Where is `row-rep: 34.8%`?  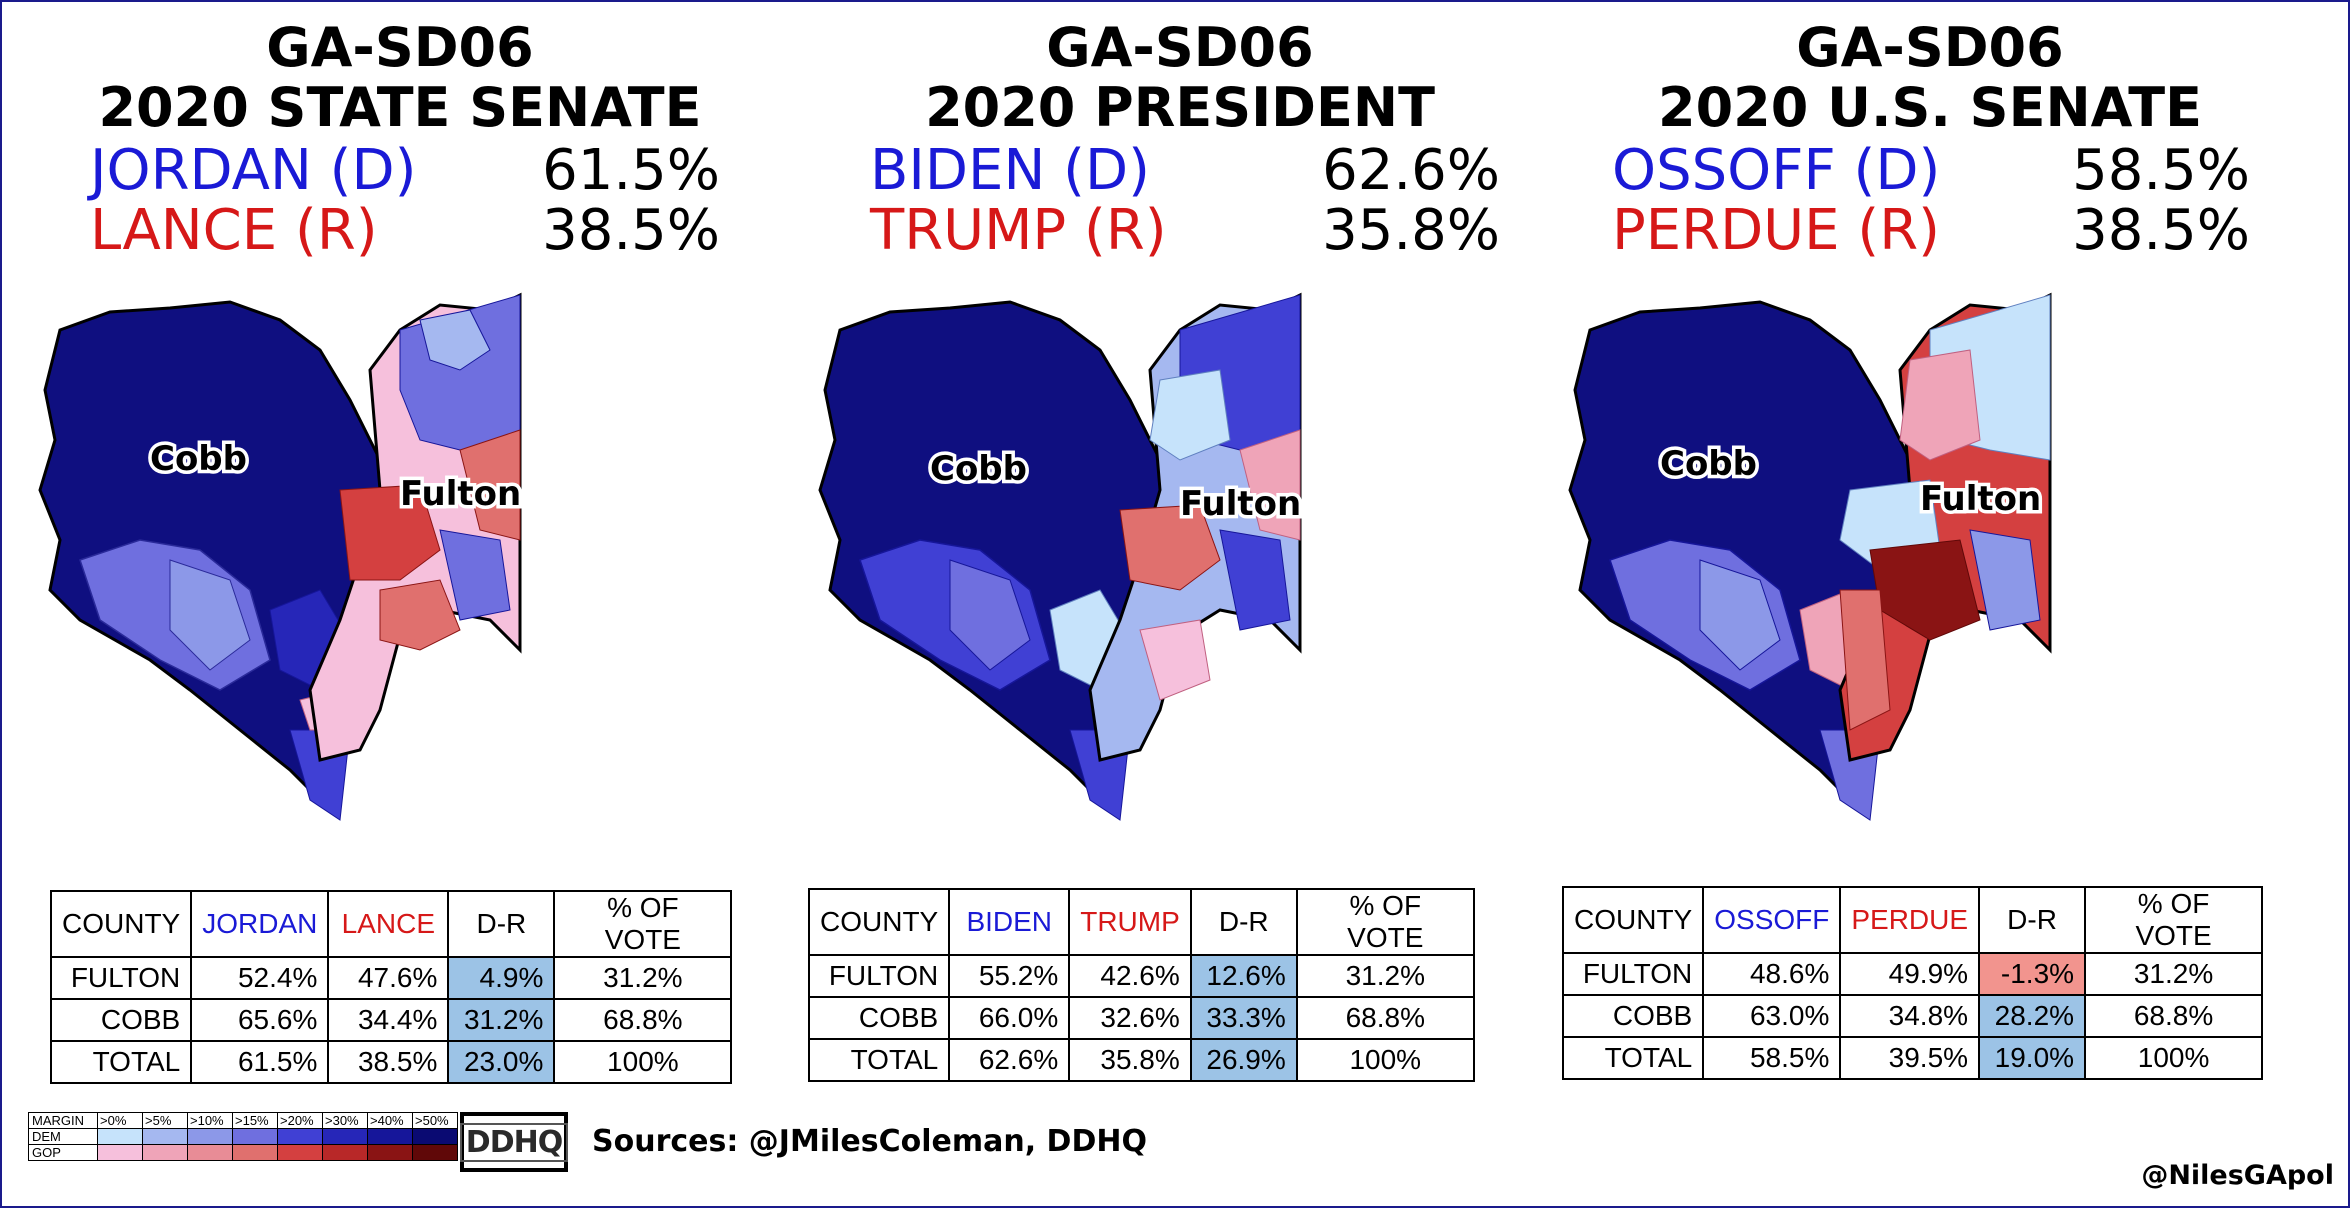 row-rep: 34.8% is located at coordinates (1910, 1016).